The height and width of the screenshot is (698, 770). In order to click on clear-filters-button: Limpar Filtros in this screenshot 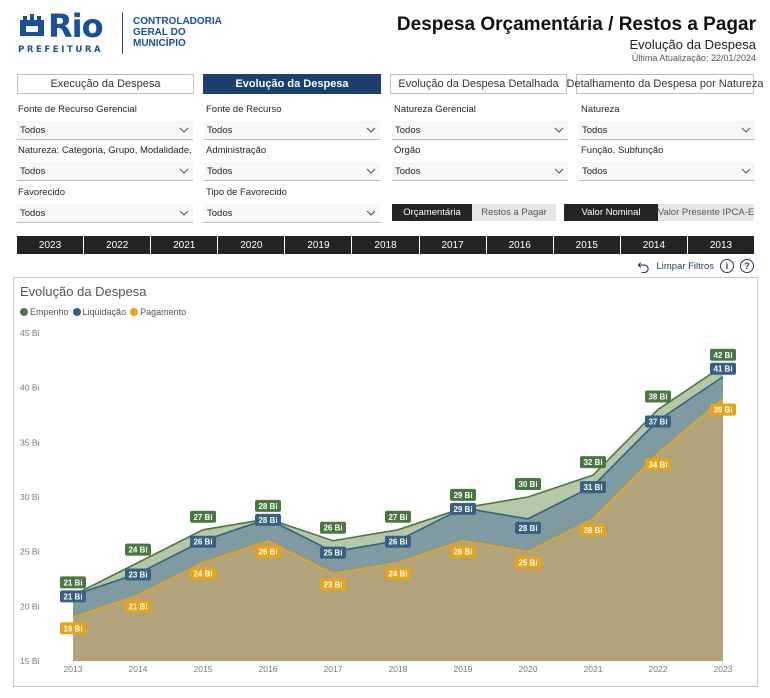, I will do `click(685, 266)`.